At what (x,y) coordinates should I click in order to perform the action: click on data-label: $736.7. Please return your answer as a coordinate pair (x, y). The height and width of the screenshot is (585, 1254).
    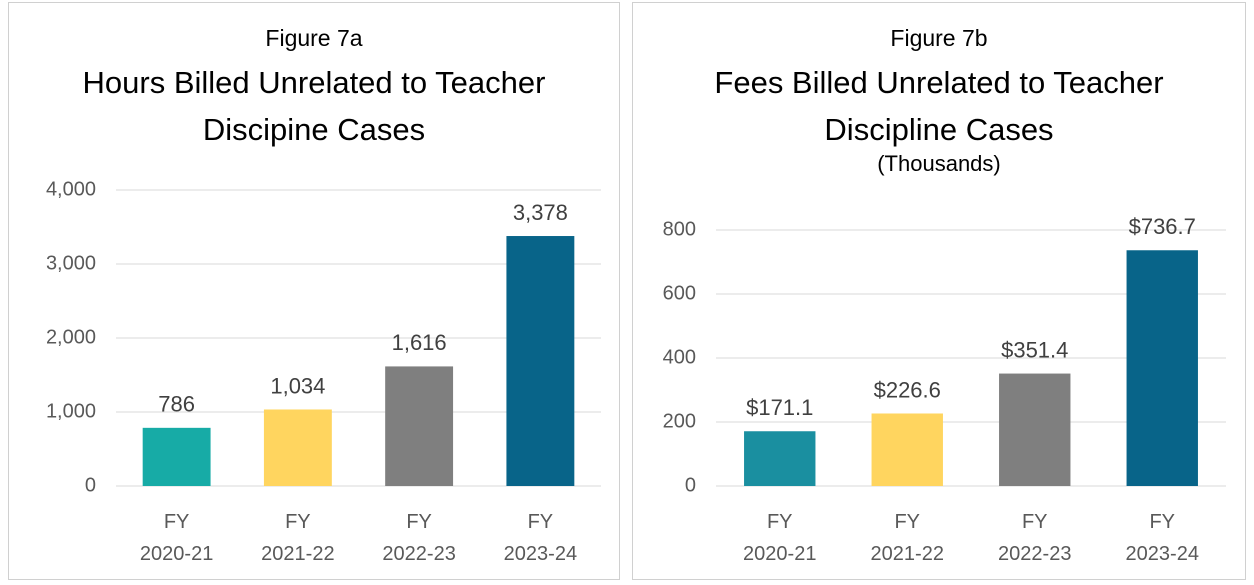
    Looking at the image, I should click on (1162, 226).